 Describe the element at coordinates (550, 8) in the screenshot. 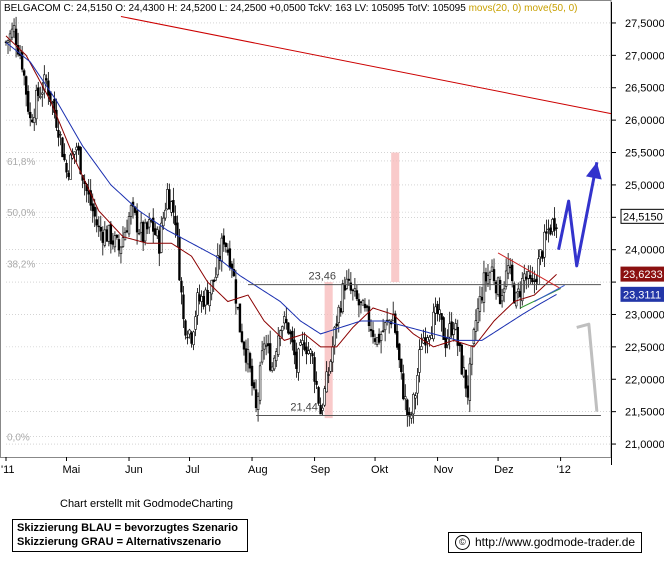

I see `header-field: move(50, 0)` at that location.